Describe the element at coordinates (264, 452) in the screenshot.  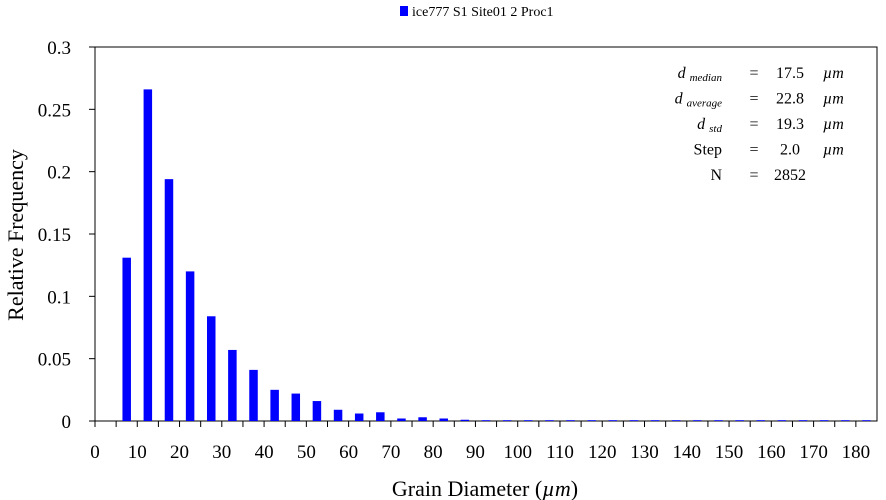
I see `x-tick-label: 40` at that location.